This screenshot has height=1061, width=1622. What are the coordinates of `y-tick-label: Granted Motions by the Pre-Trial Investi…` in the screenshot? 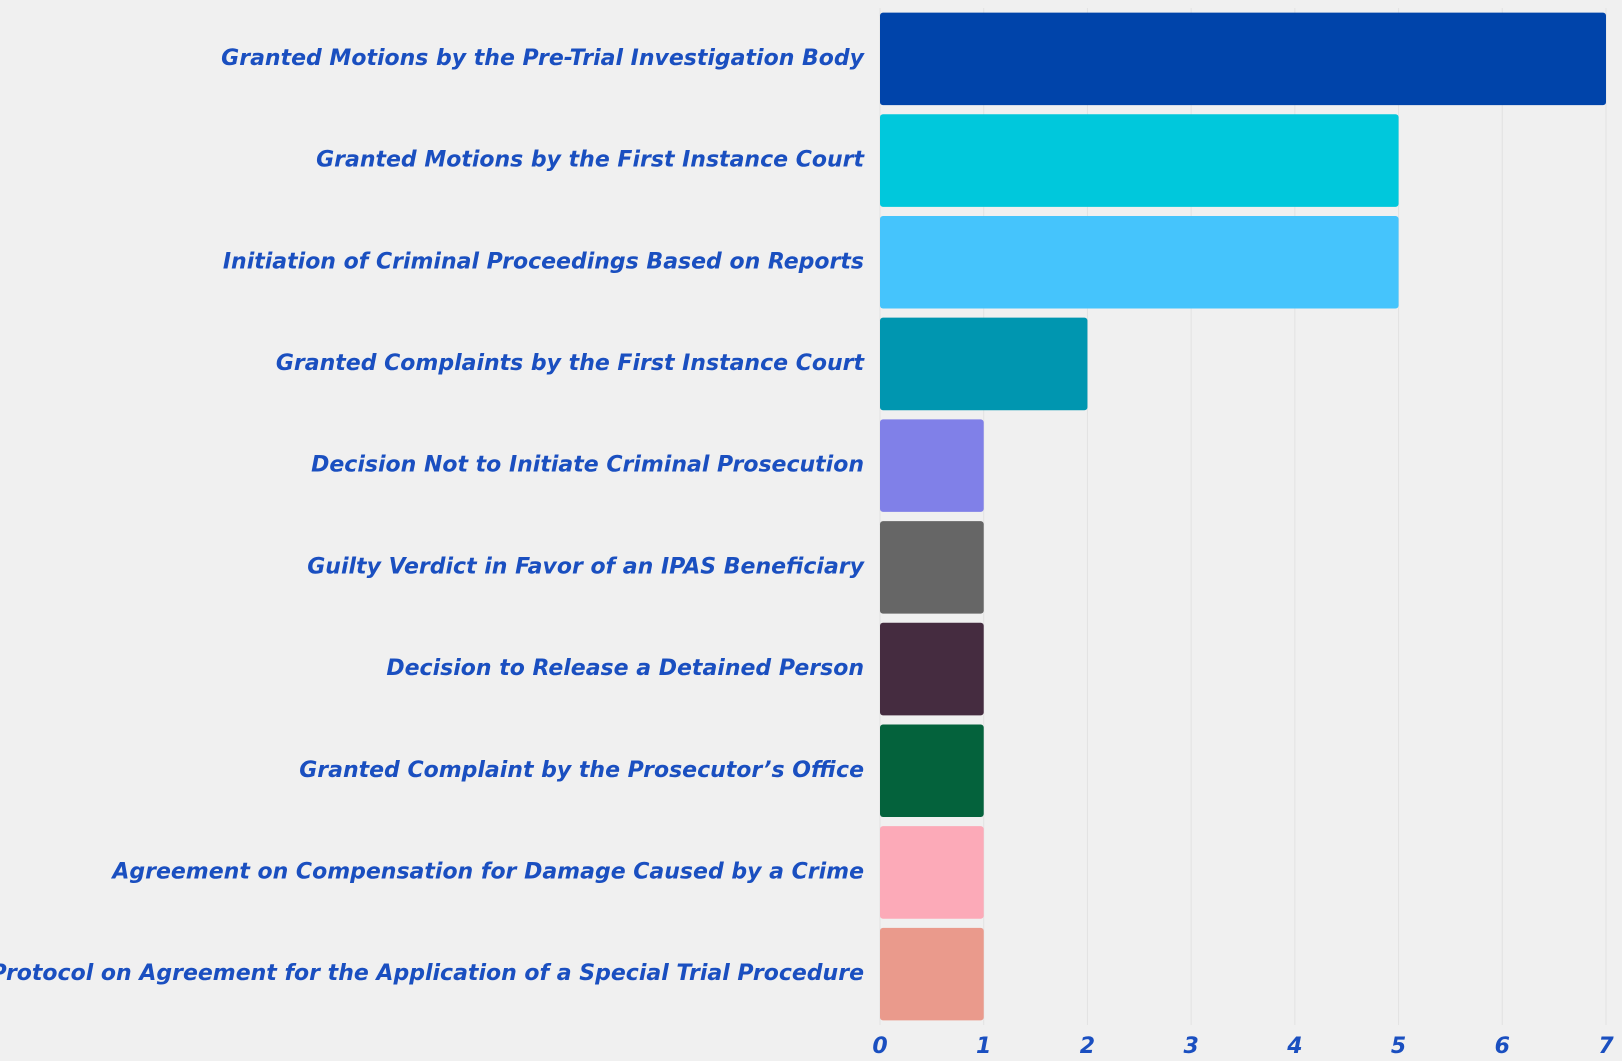 It's located at (543, 58).